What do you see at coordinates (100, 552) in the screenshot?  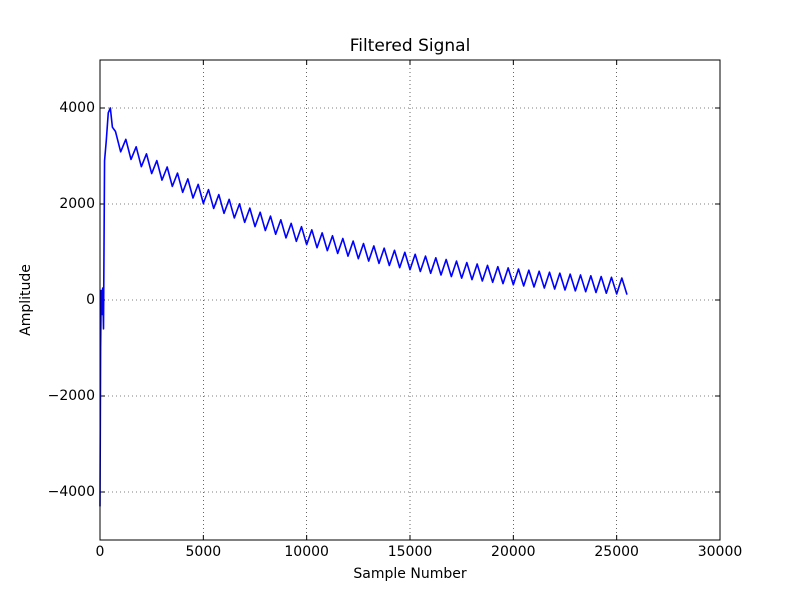 I see `x-tick-label: 0` at bounding box center [100, 552].